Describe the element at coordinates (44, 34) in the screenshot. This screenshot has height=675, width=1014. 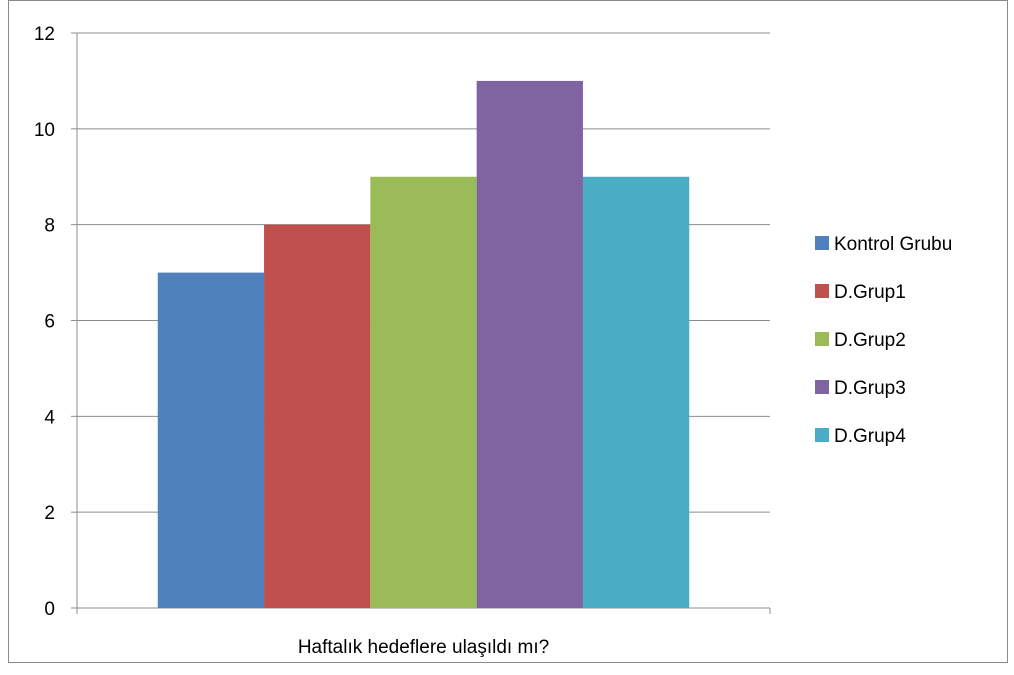
I see `y-tick-label: 12` at that location.